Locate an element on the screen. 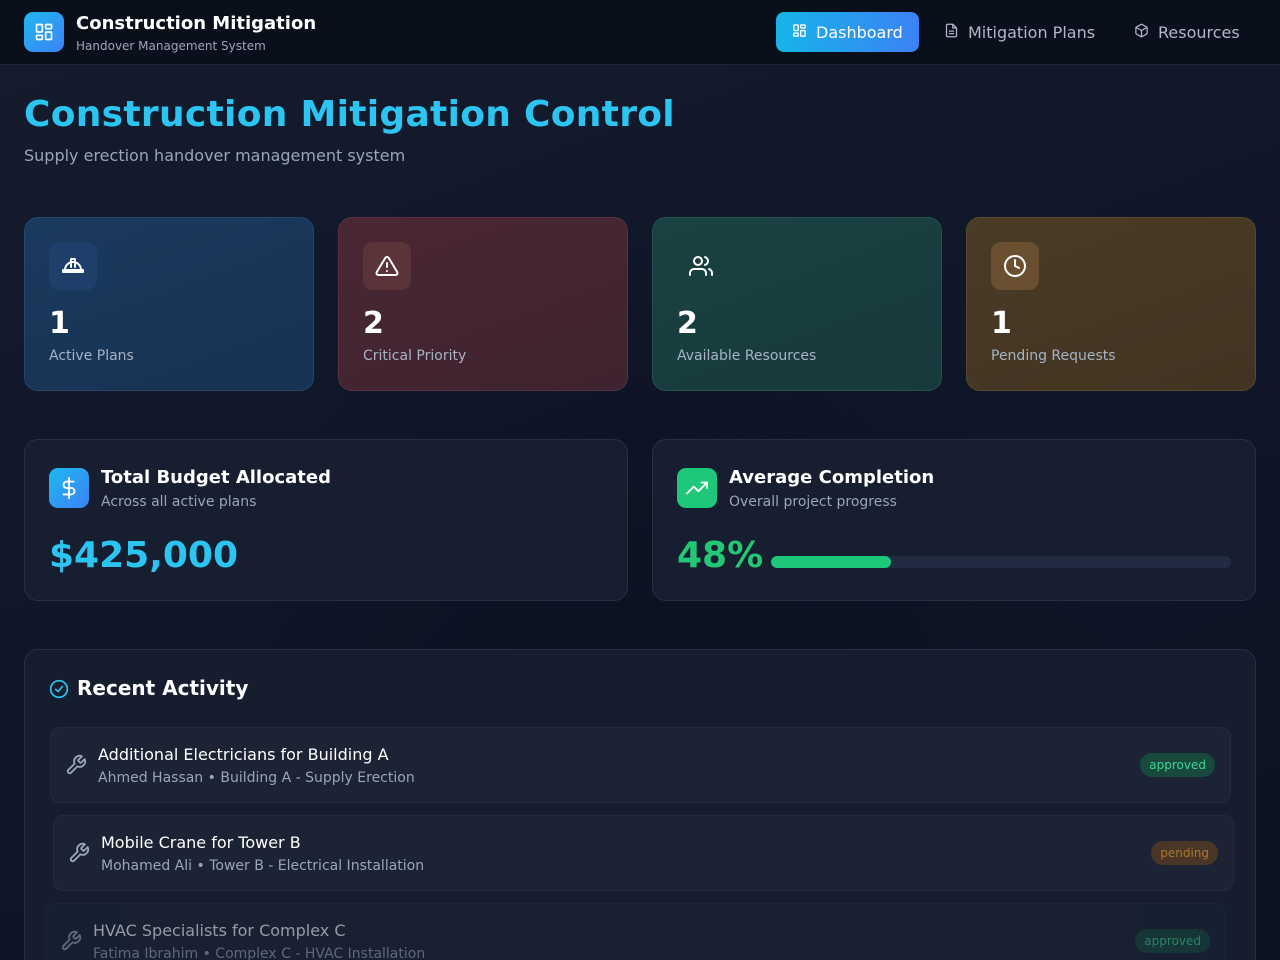 This screenshot has height=960, width=1280. nav-mitigation-plans-button: Mitigation Plans is located at coordinates (1019, 32).